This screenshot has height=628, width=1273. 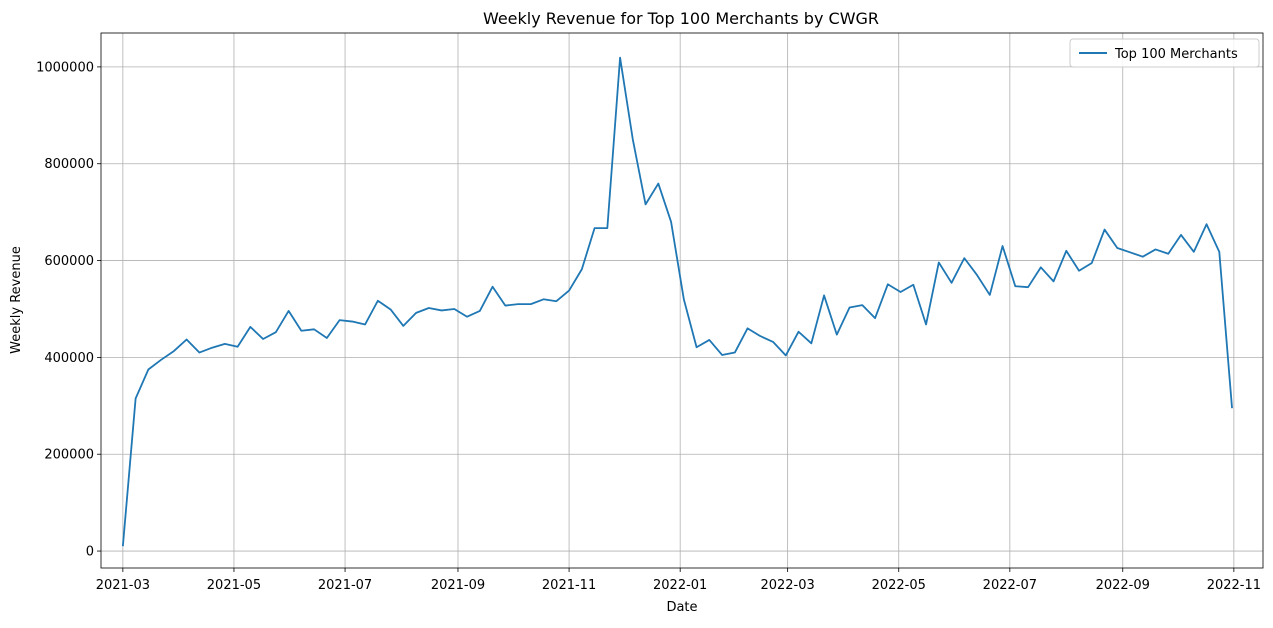 What do you see at coordinates (16, 300) in the screenshot?
I see `y-axis-label: Weekly Revenue` at bounding box center [16, 300].